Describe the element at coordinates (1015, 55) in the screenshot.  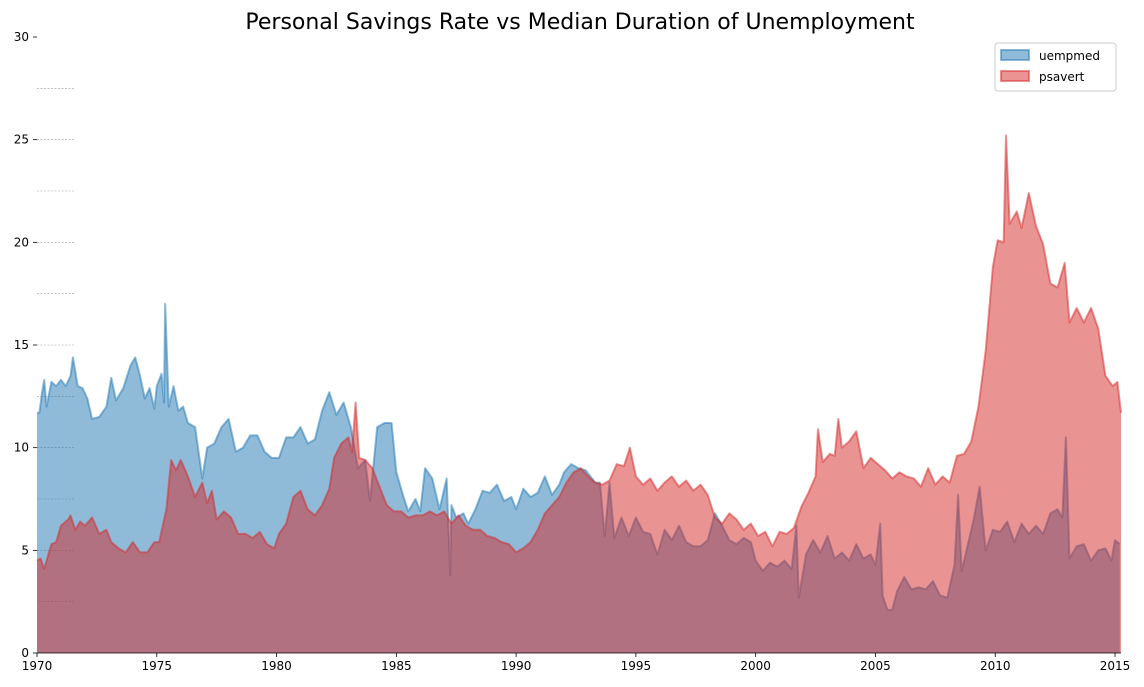
I see `legend-swatch-uempmed` at that location.